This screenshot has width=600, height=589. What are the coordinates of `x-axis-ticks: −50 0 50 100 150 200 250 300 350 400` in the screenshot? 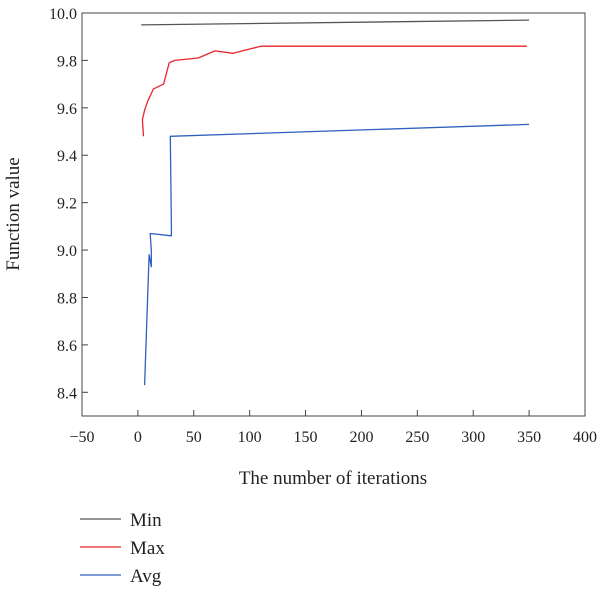 It's located at (333, 428).